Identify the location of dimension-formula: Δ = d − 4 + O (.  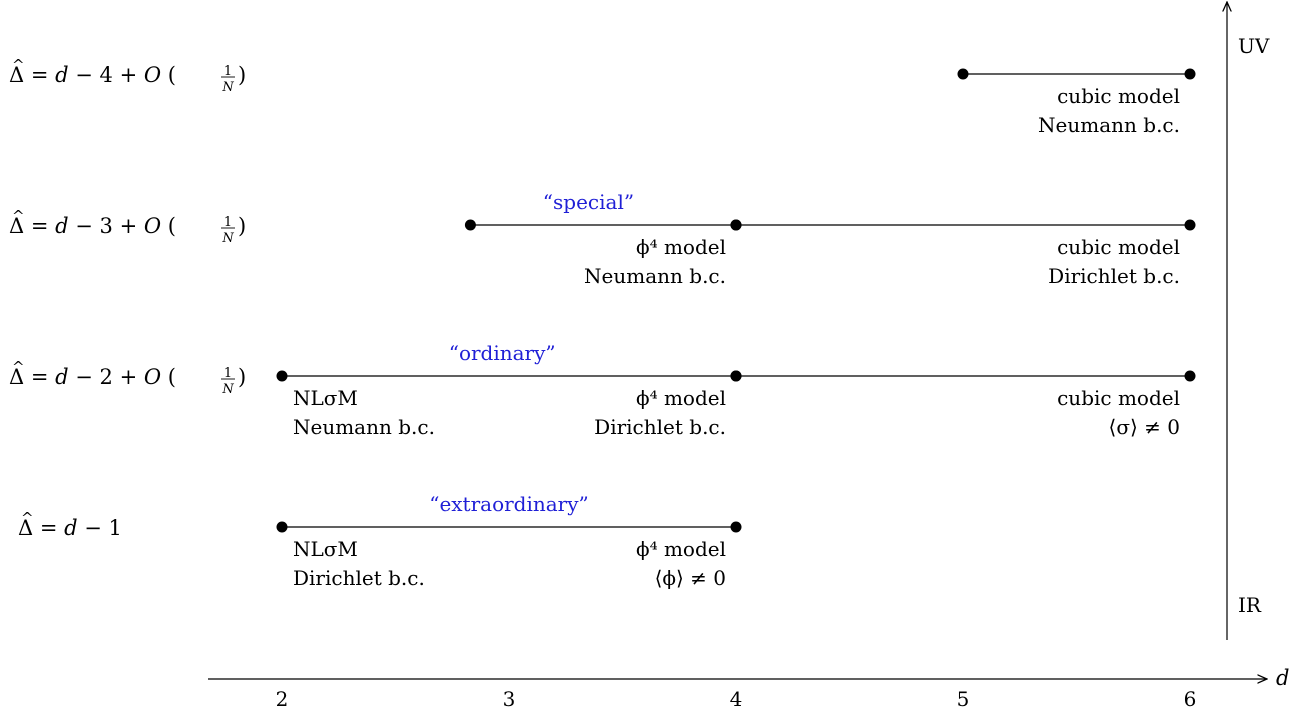
(92, 75).